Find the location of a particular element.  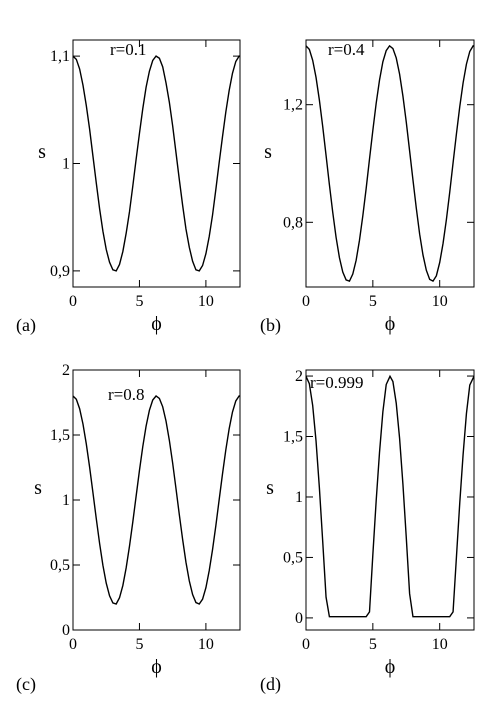

y-tick-label: 0,9 is located at coordinates (60, 271).